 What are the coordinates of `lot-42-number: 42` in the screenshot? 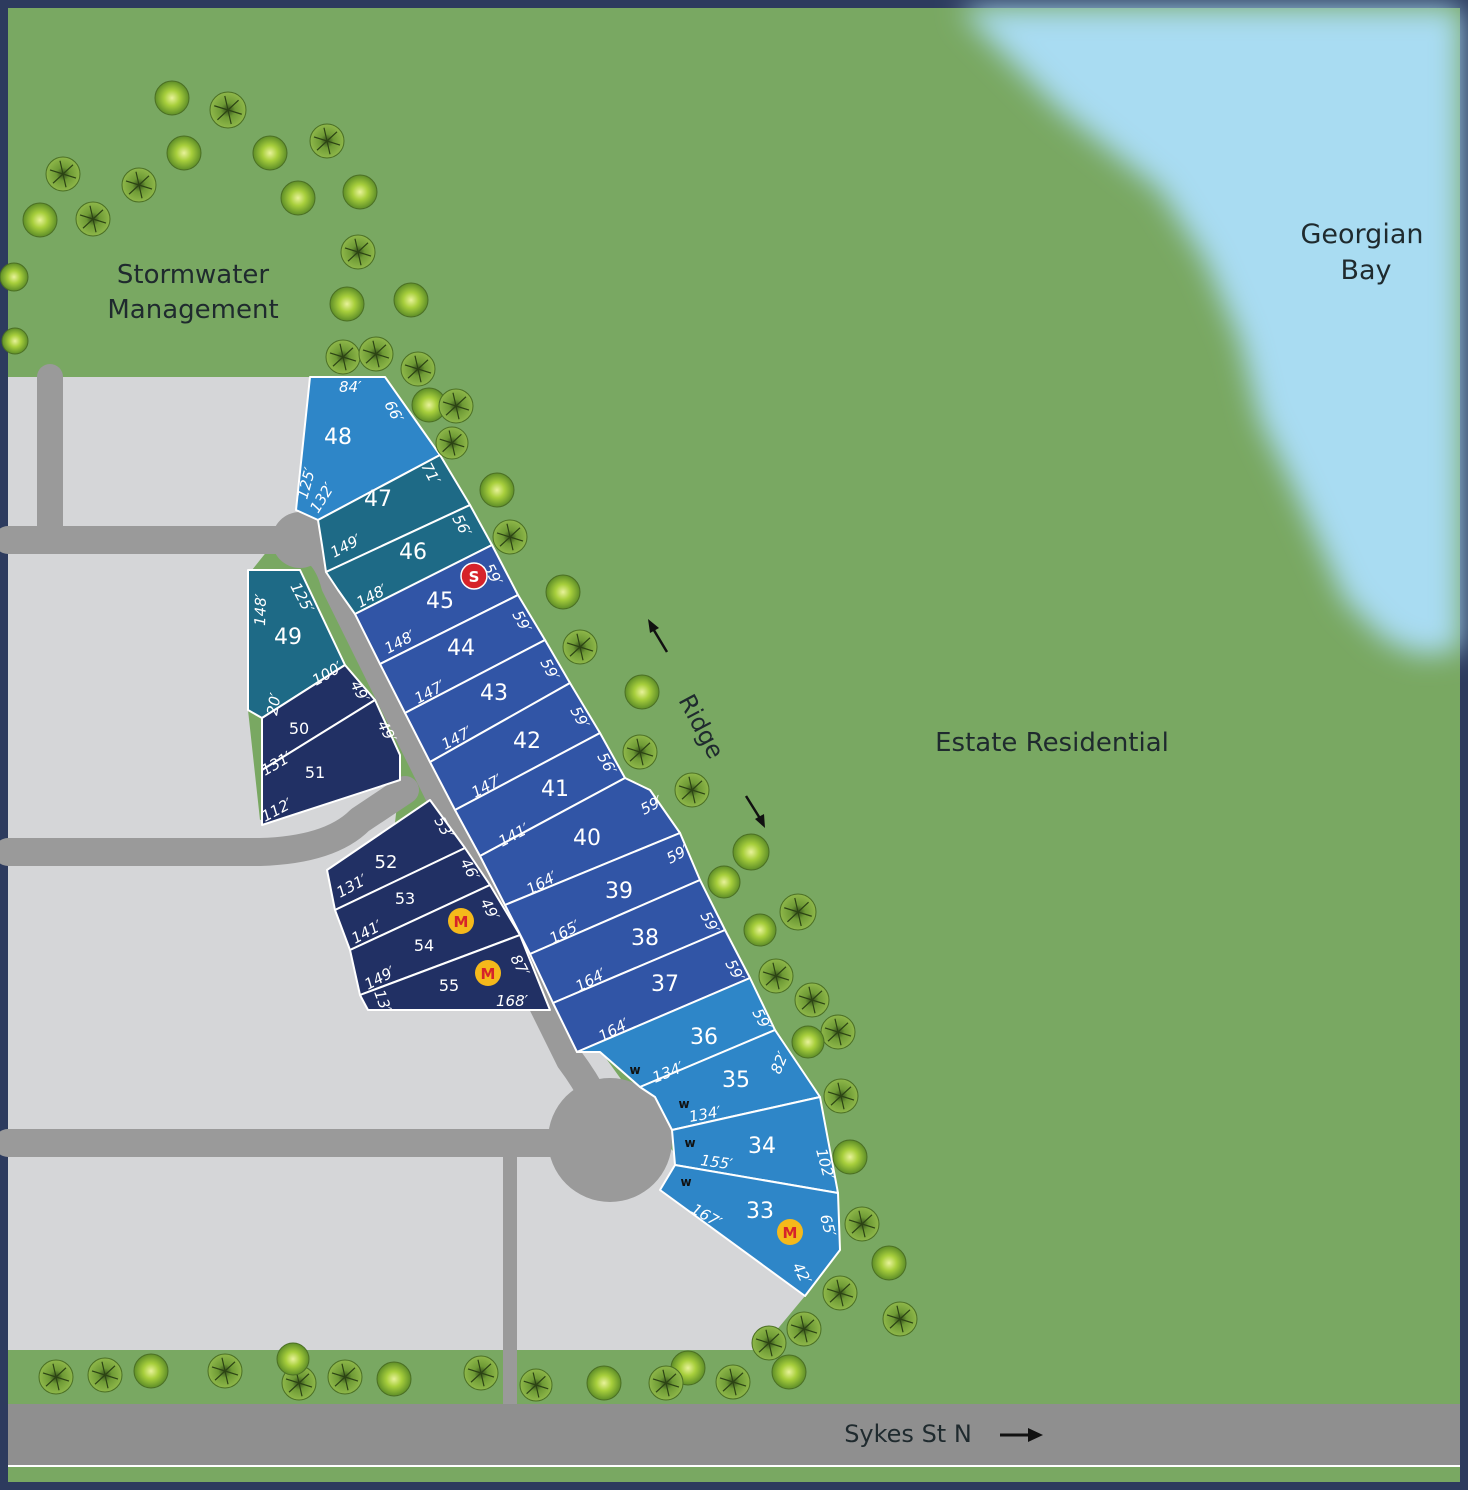 It's located at (527, 741).